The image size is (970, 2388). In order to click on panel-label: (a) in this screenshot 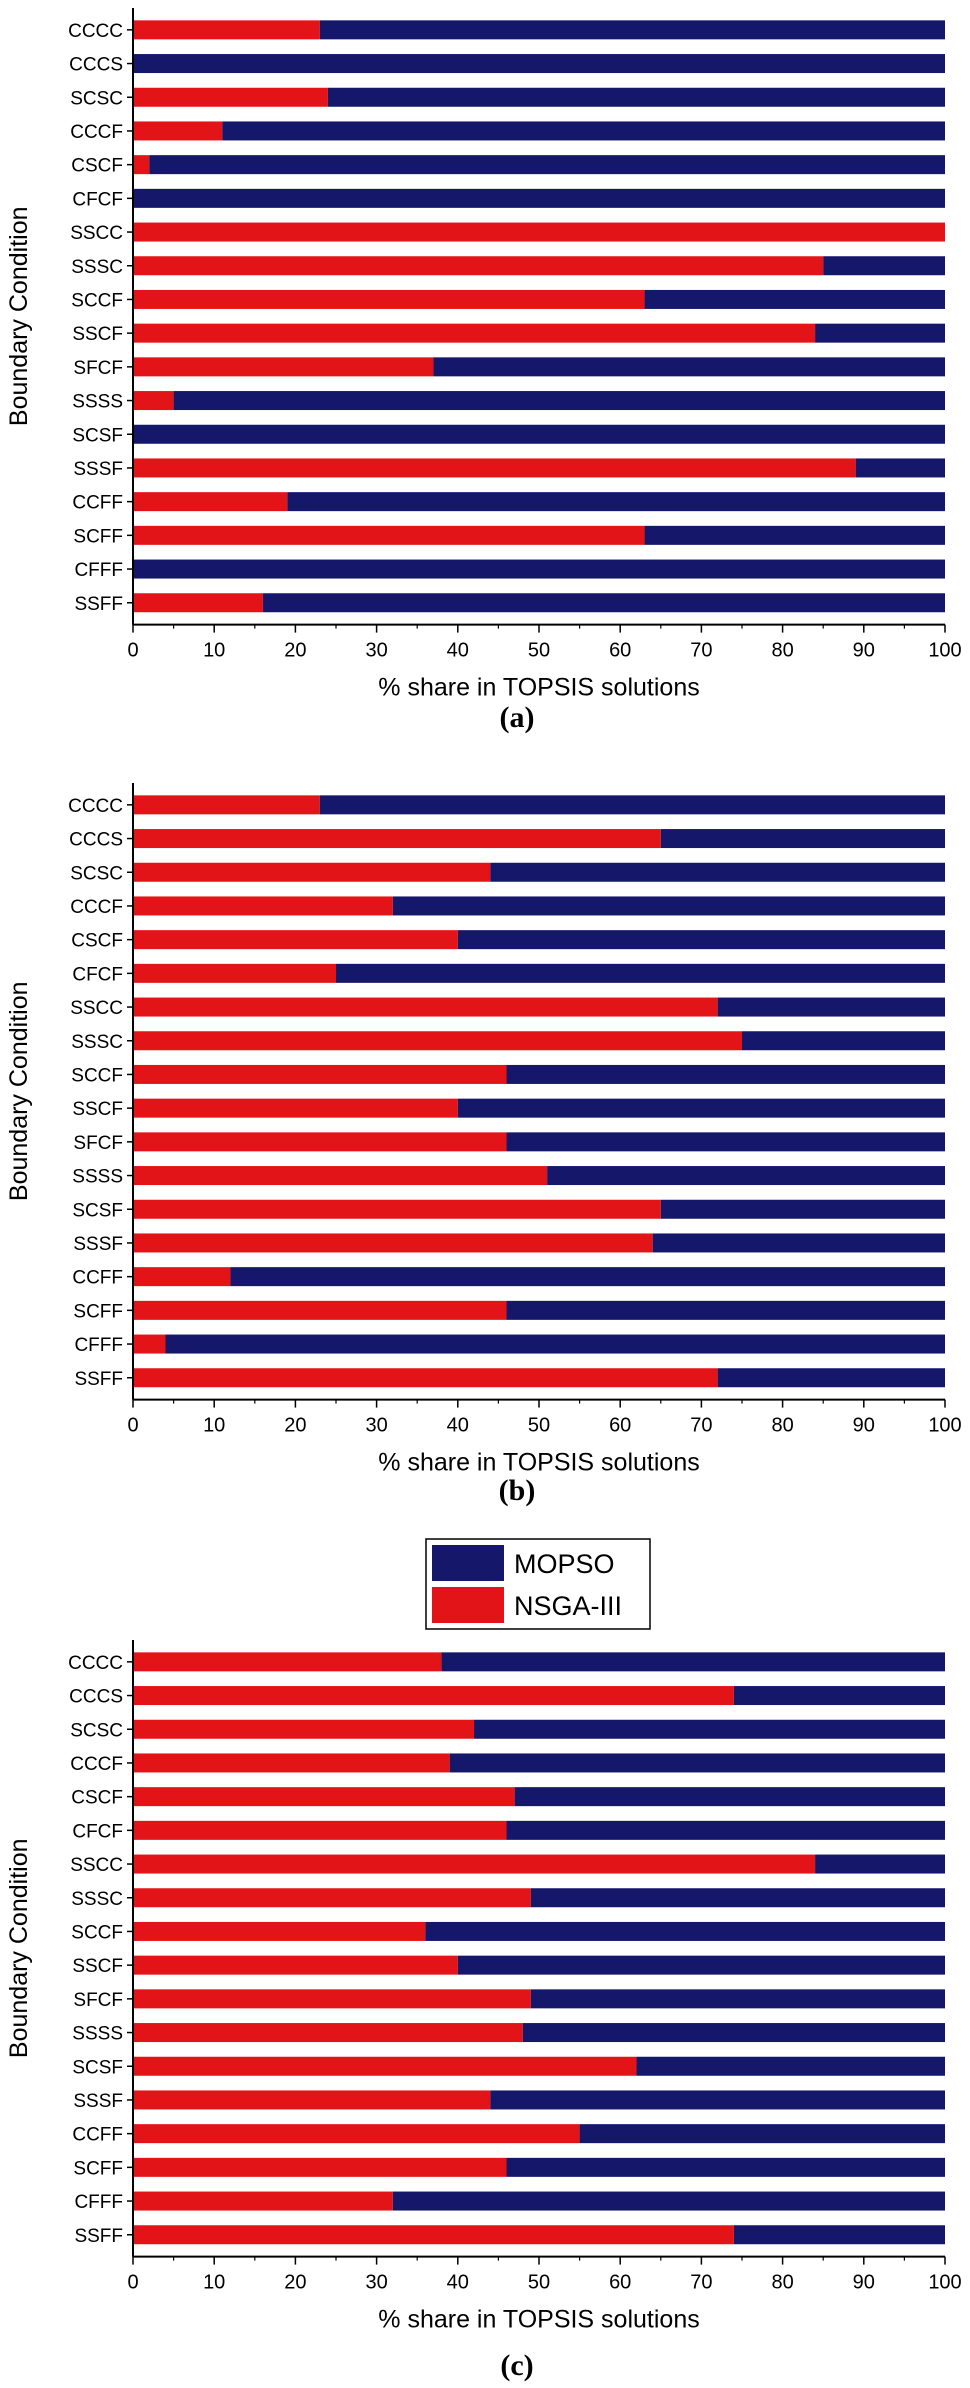, I will do `click(517, 717)`.